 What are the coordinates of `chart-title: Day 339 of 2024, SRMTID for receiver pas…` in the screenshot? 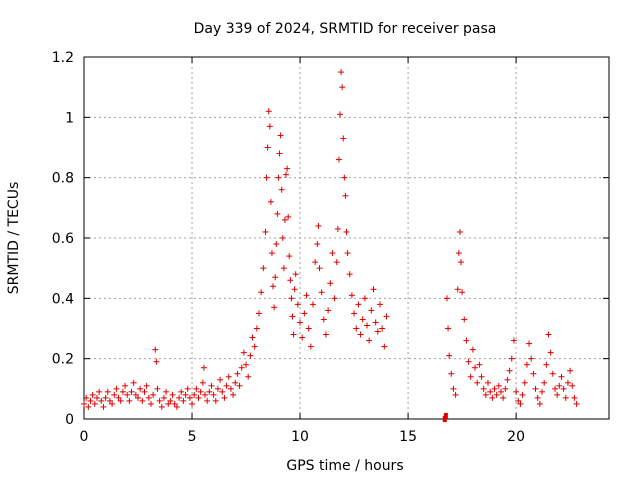 It's located at (345, 29).